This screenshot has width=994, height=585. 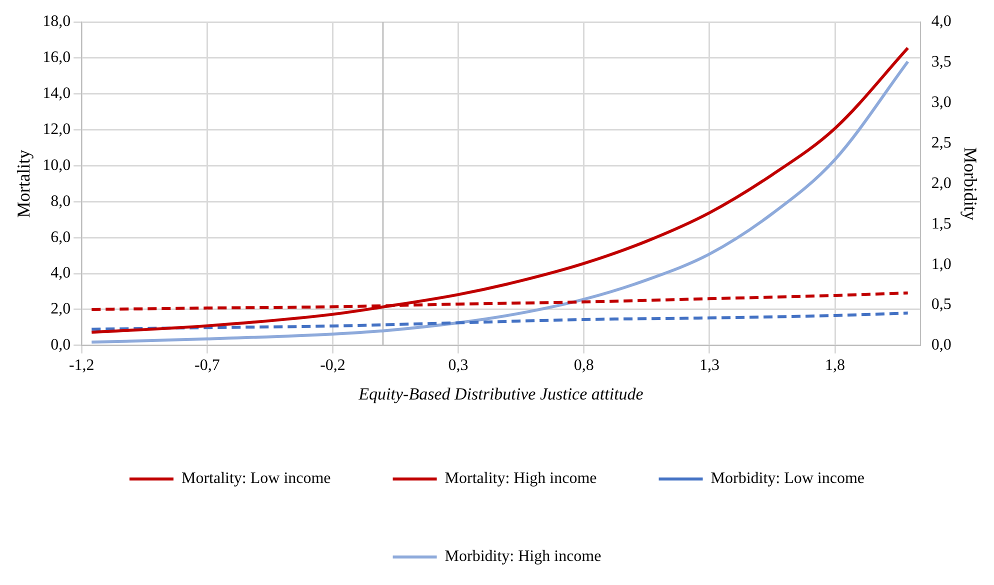 I want to click on y-tick-label: 18,0, so click(x=56, y=21).